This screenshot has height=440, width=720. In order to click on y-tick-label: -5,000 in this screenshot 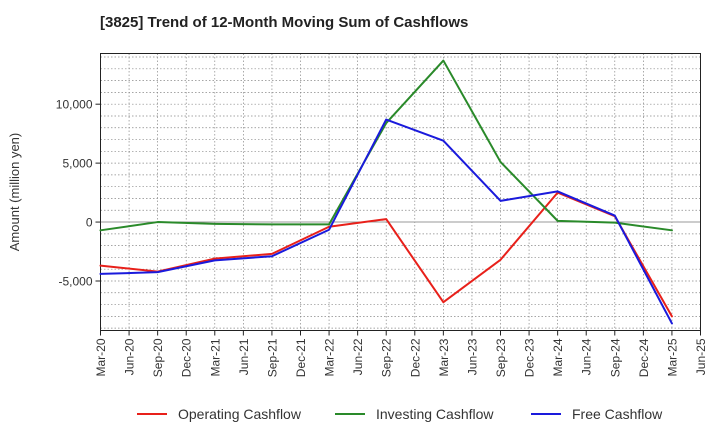, I will do `click(75, 281)`.